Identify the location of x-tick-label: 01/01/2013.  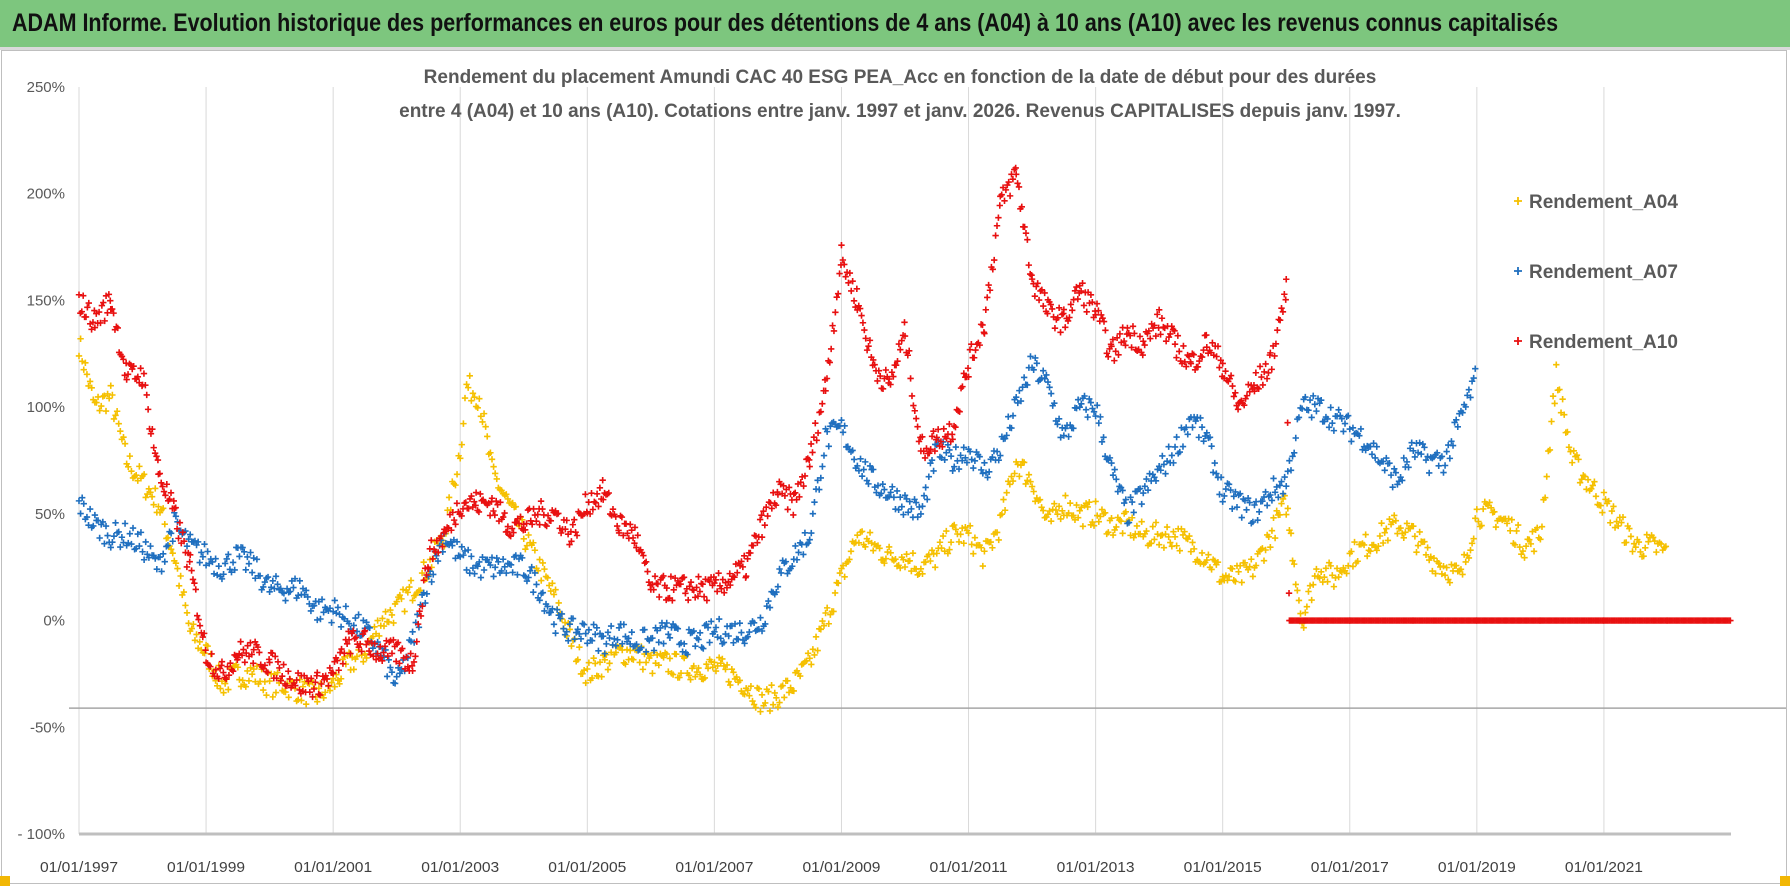
(1096, 867).